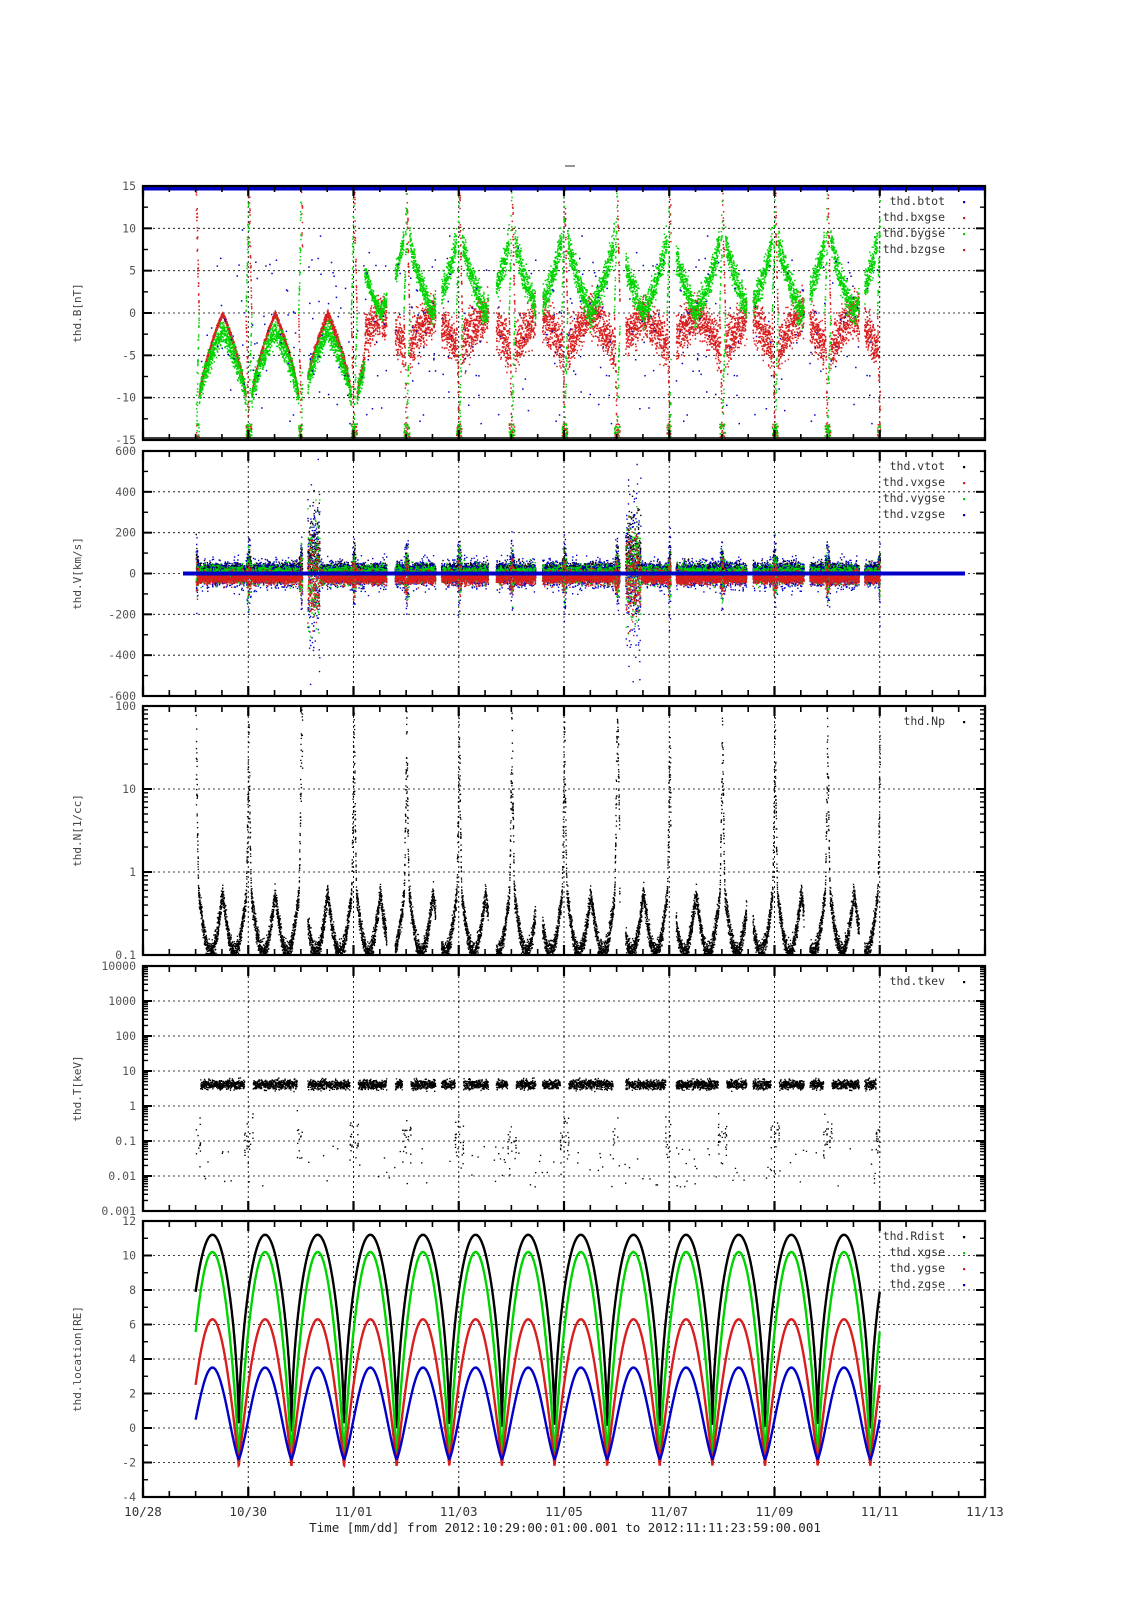 This screenshot has width=1131, height=1604. Describe the element at coordinates (924, 721) in the screenshot. I see `legend-label-thd-Np: thd.Np` at that location.